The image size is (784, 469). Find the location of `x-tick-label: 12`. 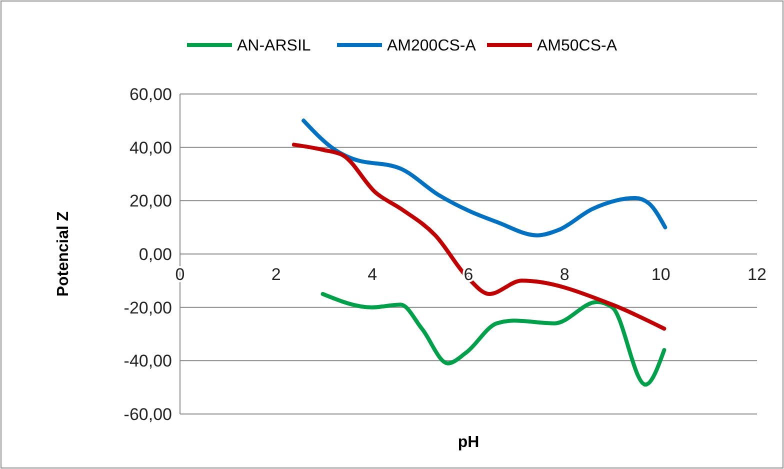

x-tick-label: 12 is located at coordinates (757, 274).